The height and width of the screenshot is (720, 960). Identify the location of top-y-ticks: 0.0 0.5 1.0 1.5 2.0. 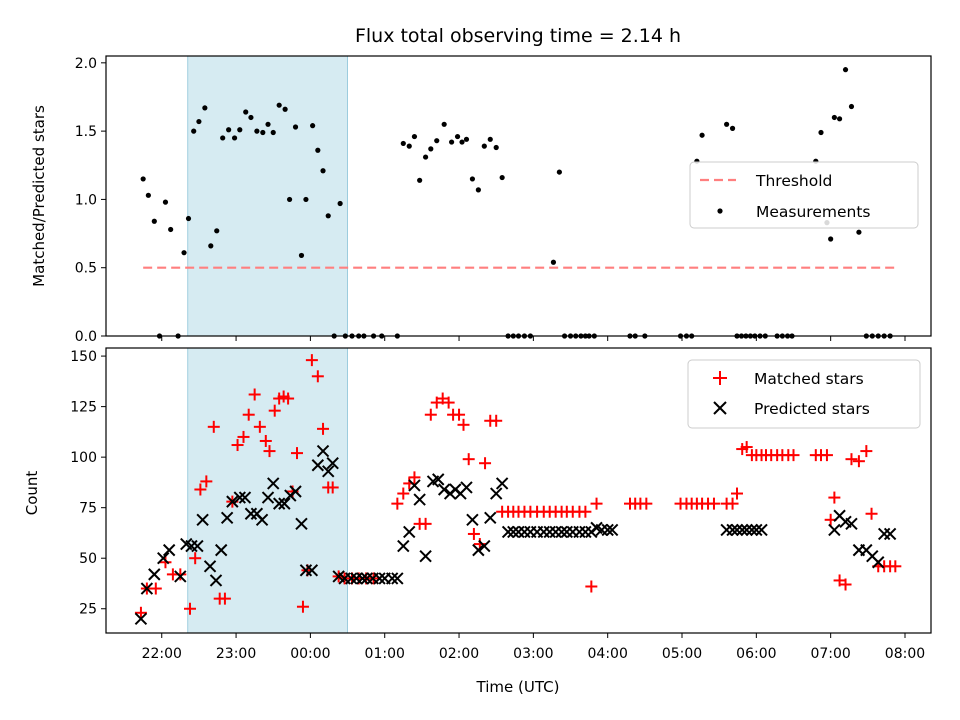
(90, 200).